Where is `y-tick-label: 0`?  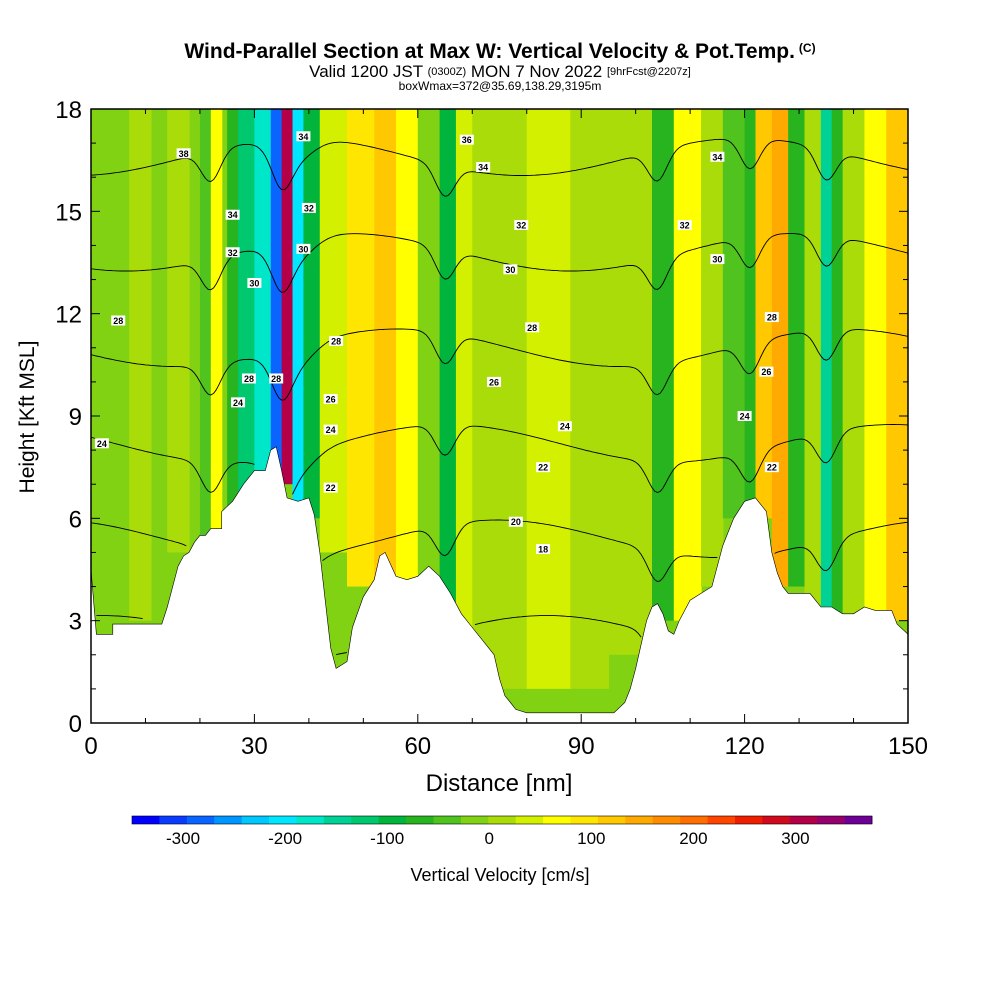
y-tick-label: 0 is located at coordinates (75, 724).